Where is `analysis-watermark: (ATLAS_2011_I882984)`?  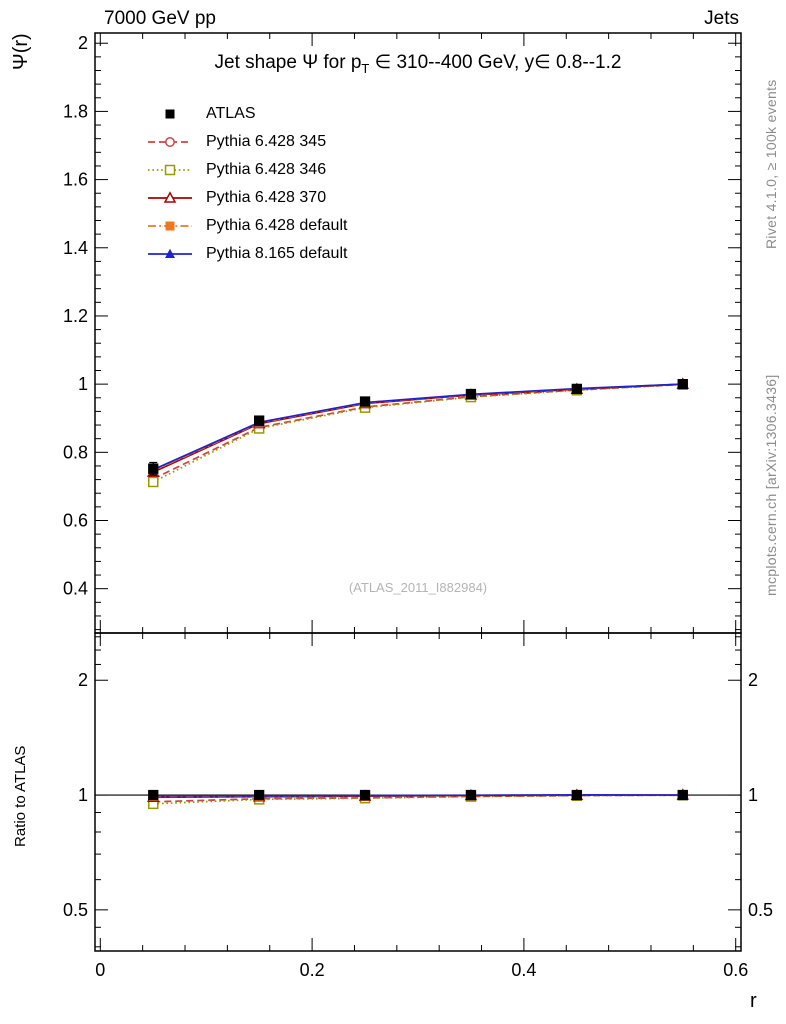
analysis-watermark: (ATLAS_2011_I882984) is located at coordinates (418, 587).